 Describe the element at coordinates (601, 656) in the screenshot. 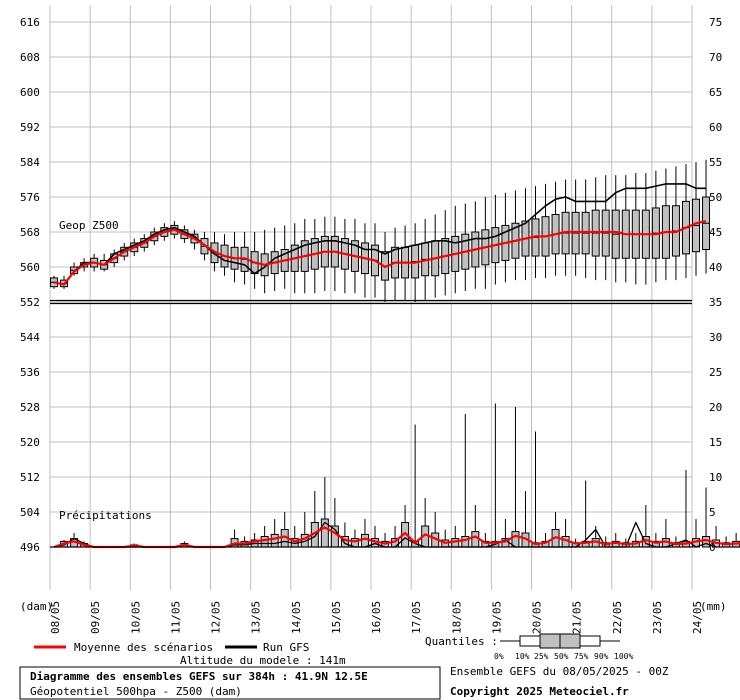

I see `quantile-value: 90%` at that location.